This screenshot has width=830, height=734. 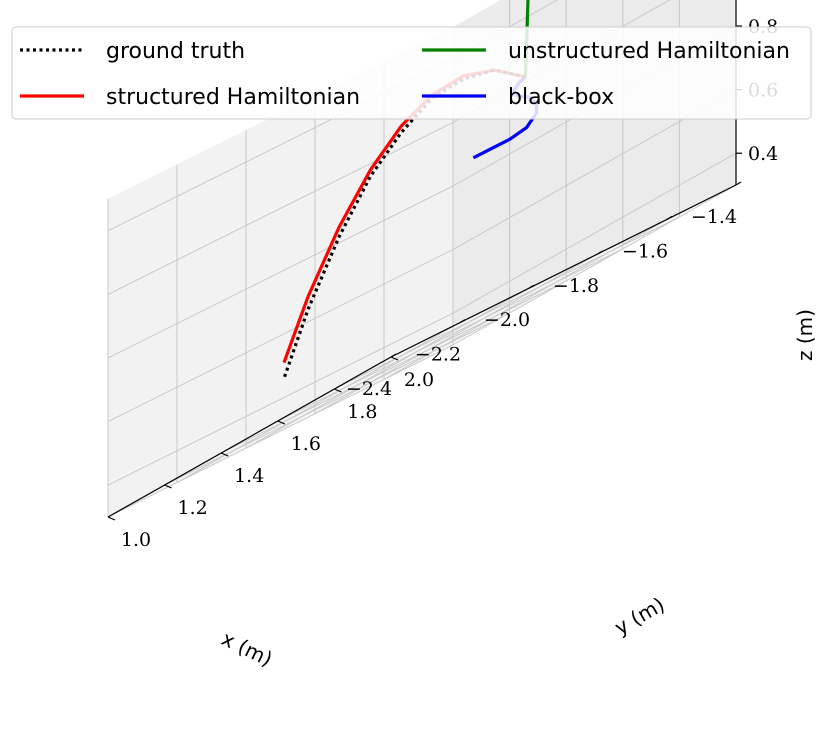 What do you see at coordinates (507, 320) in the screenshot?
I see `x-tick-label: −2.0` at bounding box center [507, 320].